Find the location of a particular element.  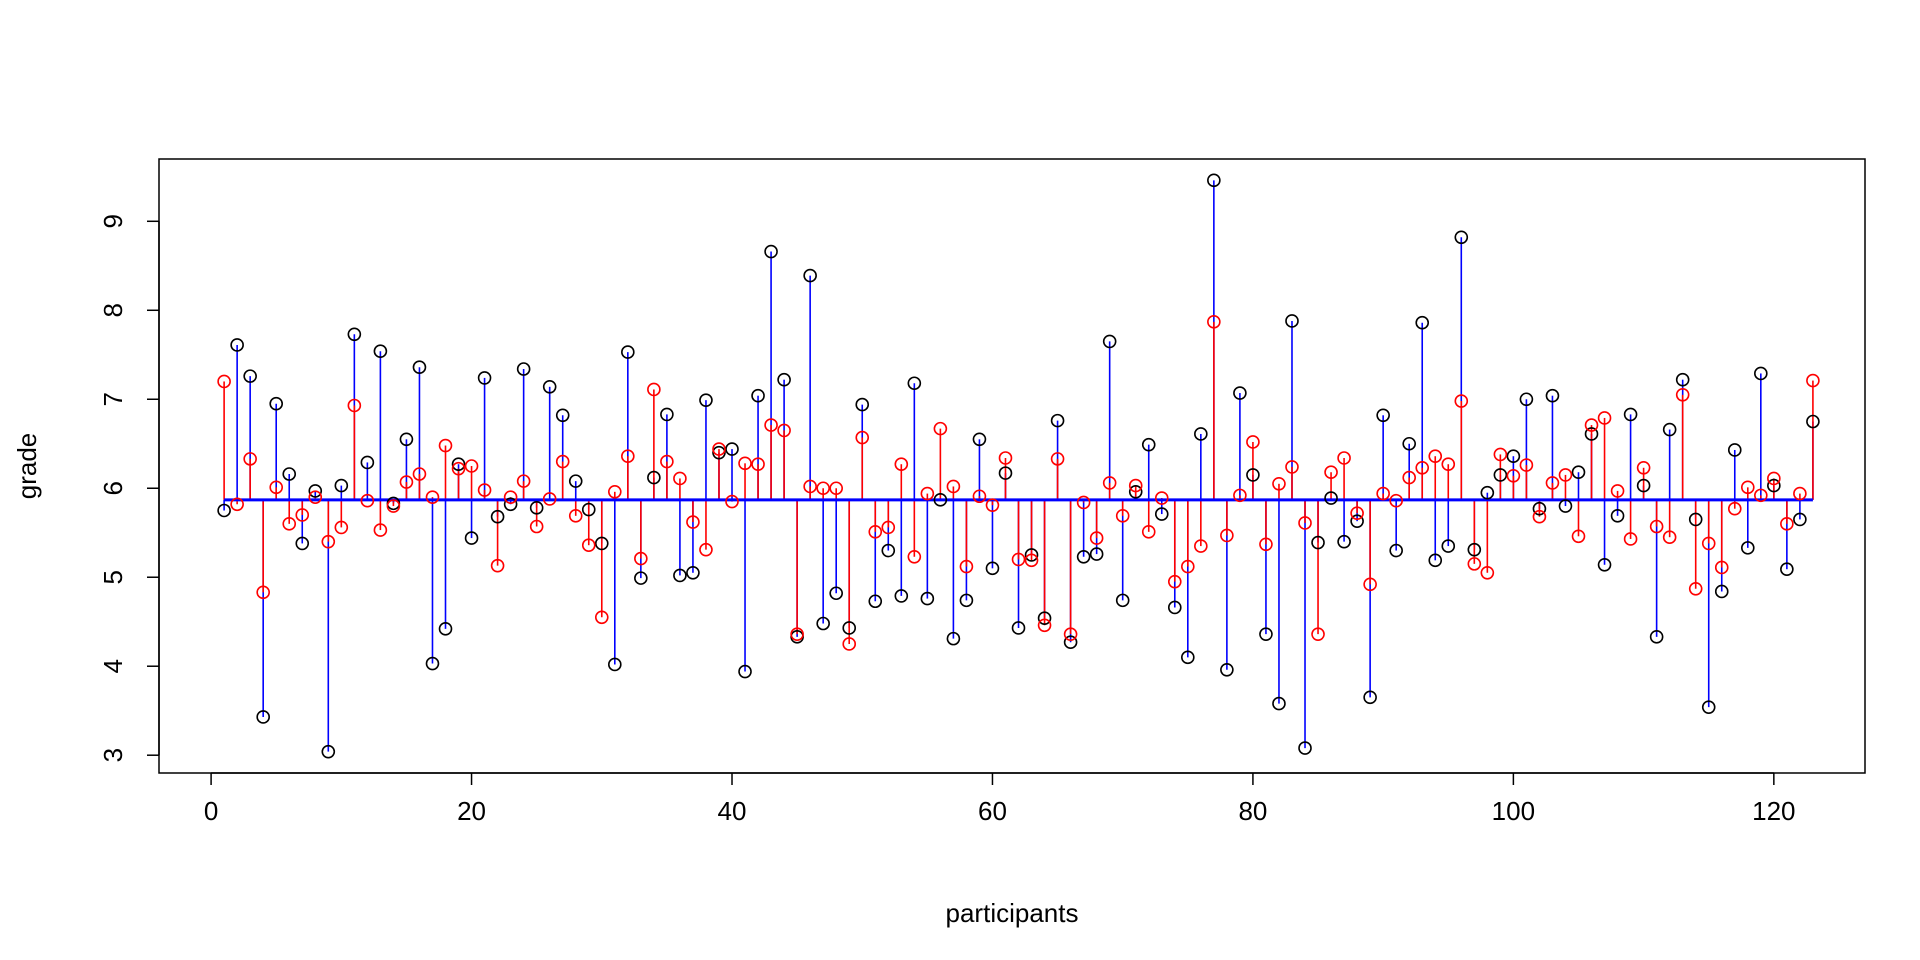

y-tick-label: 8 is located at coordinates (113, 310).